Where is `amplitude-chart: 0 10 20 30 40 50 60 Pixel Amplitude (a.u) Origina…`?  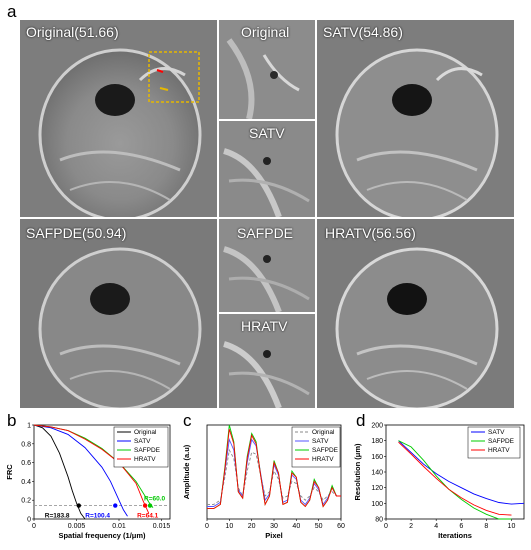
amplitude-chart: 0 10 20 30 40 50 60 Pixel Amplitude (a.u) Origina… is located at coordinates (263, 482).